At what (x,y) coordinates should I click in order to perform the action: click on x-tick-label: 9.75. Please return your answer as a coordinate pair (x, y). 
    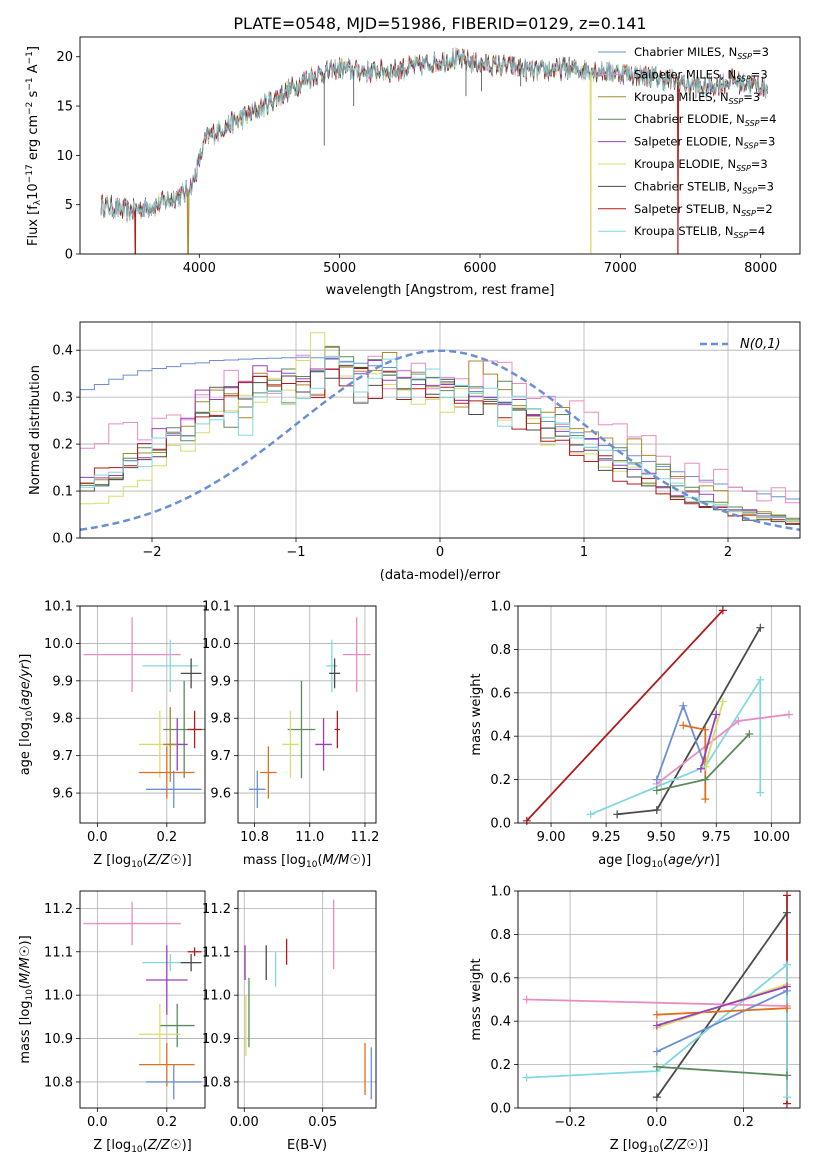
    Looking at the image, I should click on (716, 837).